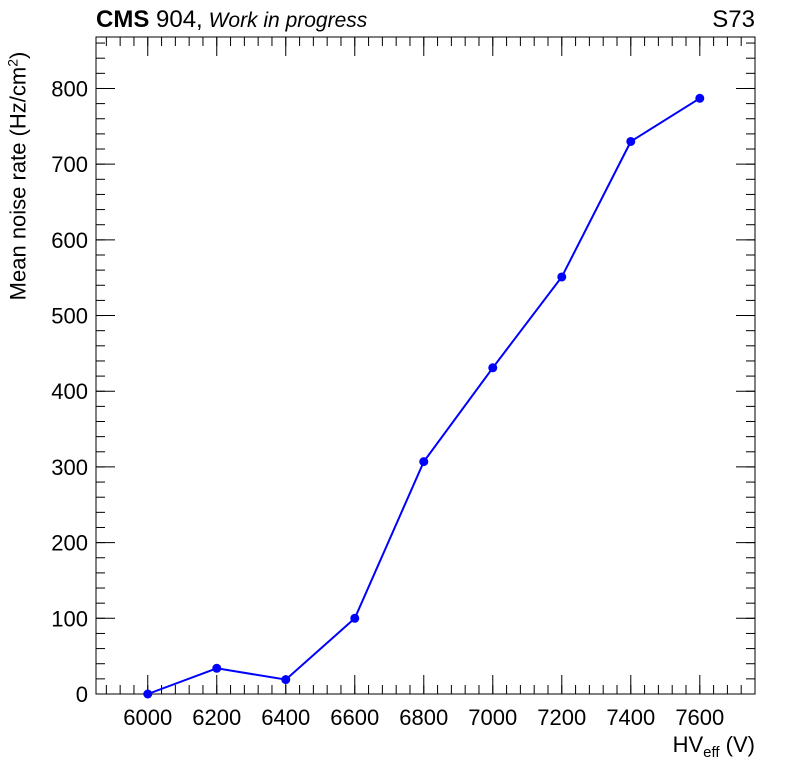 Image resolution: width=796 pixels, height=772 pixels. What do you see at coordinates (69, 316) in the screenshot?
I see `y-tick-label: 500` at bounding box center [69, 316].